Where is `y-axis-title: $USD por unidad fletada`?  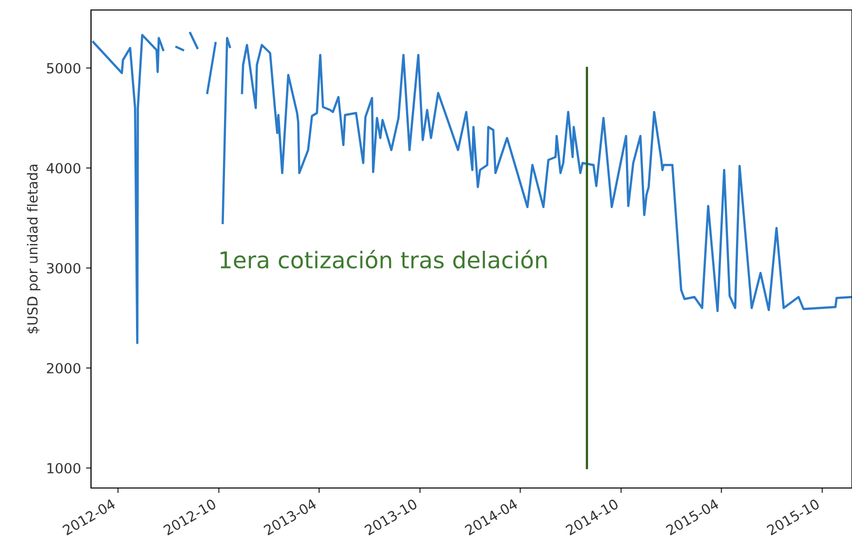 y-axis-title: $USD por unidad fletada is located at coordinates (33, 249).